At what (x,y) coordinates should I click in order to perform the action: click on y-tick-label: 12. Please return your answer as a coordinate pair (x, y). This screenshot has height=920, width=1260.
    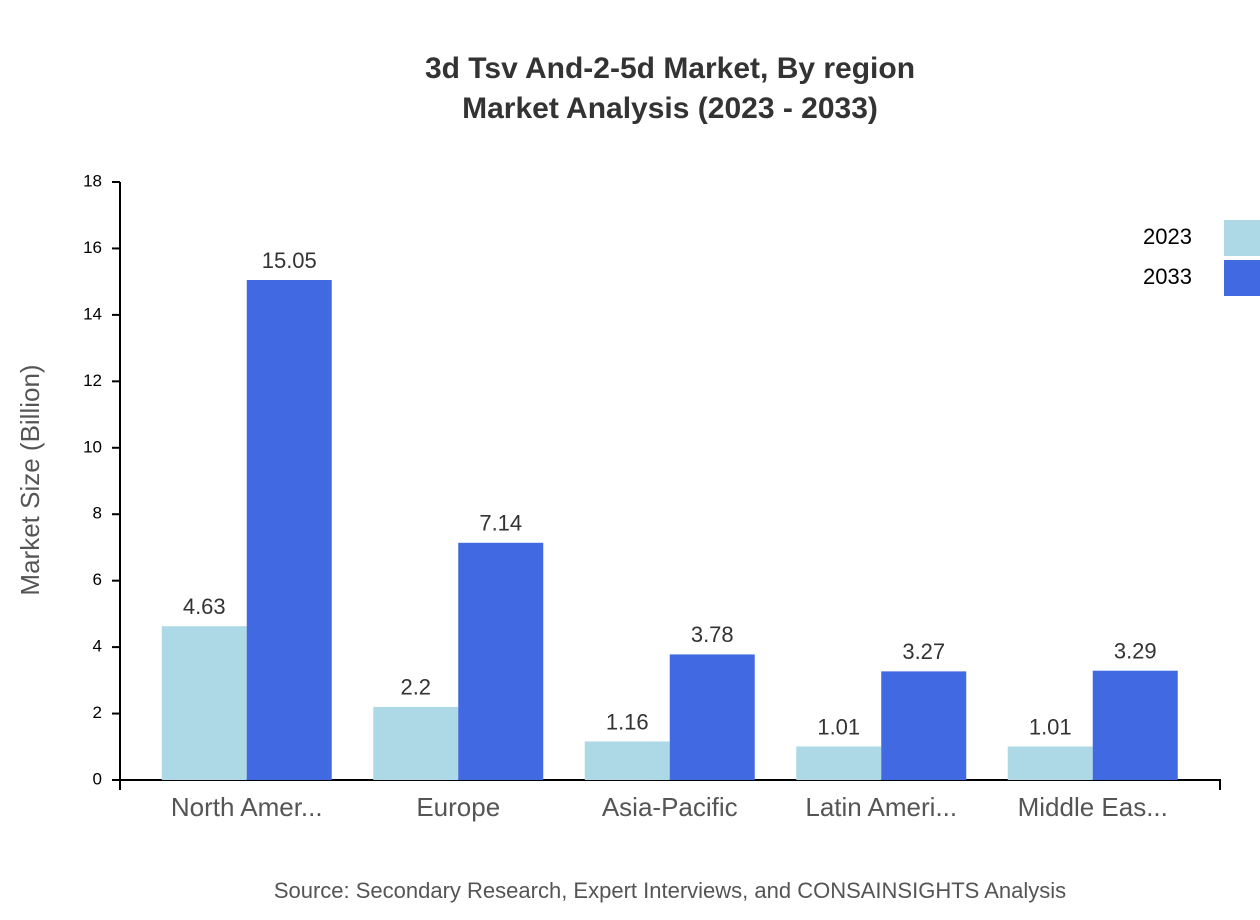
    Looking at the image, I should click on (92, 380).